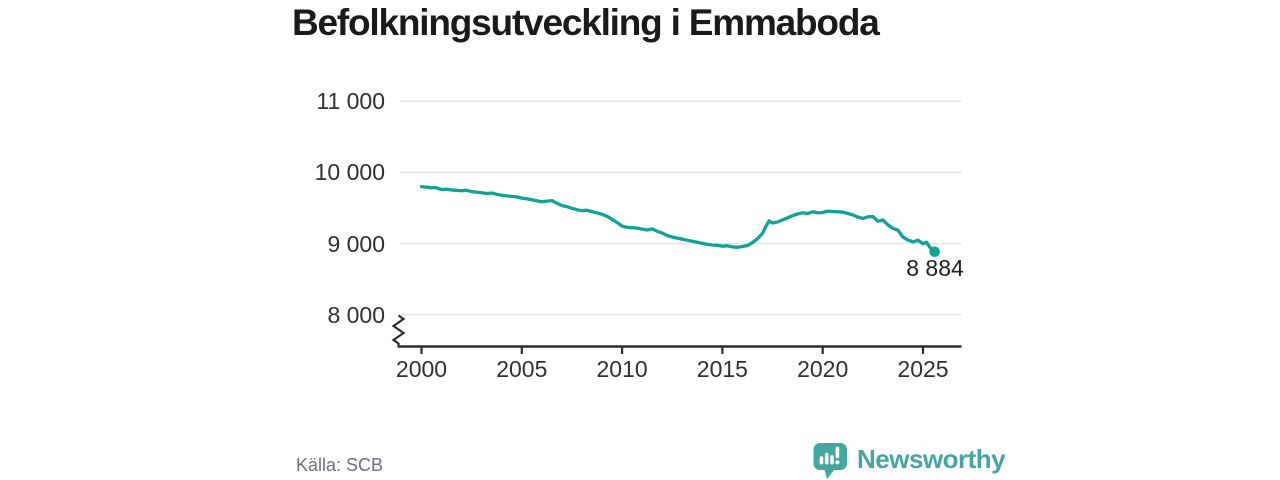  What do you see at coordinates (935, 268) in the screenshot?
I see `latest-value-label: 8 884` at bounding box center [935, 268].